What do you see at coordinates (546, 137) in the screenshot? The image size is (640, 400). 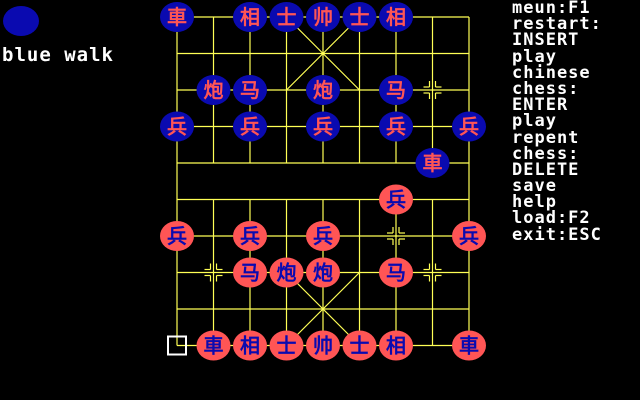 I see `help-line: repent` at bounding box center [546, 137].